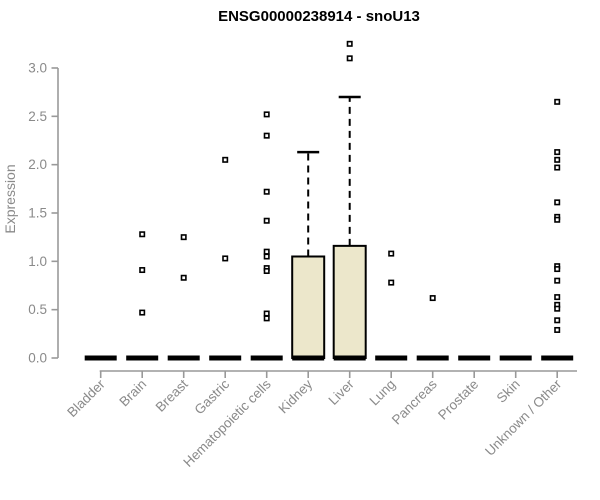 Image resolution: width=600 pixels, height=500 pixels. What do you see at coordinates (37, 116) in the screenshot?
I see `y-tick-label: 2.5` at bounding box center [37, 116].